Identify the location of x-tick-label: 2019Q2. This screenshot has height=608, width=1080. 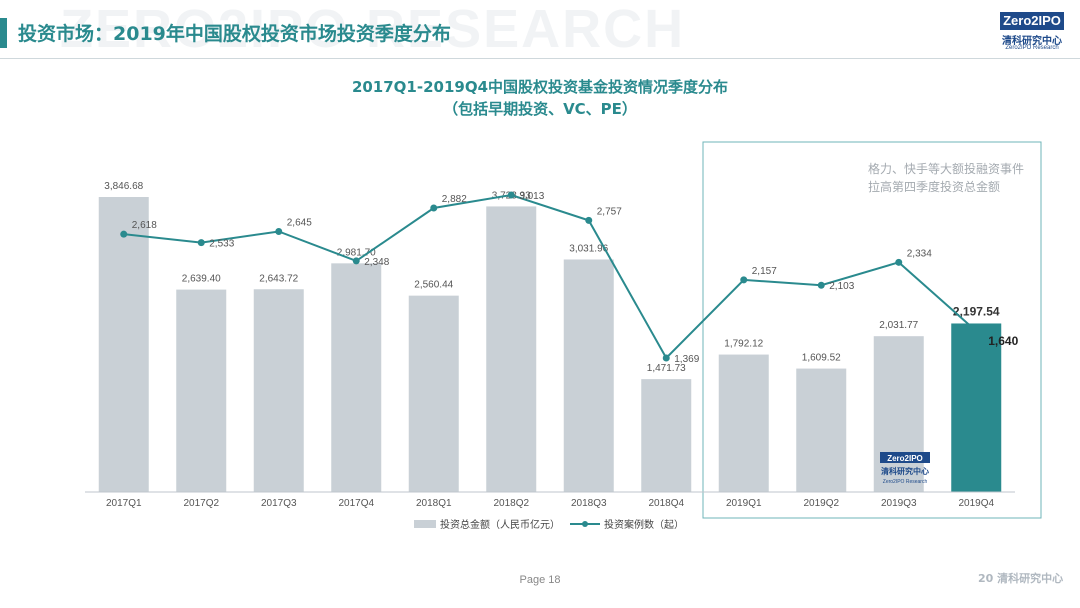
(821, 503).